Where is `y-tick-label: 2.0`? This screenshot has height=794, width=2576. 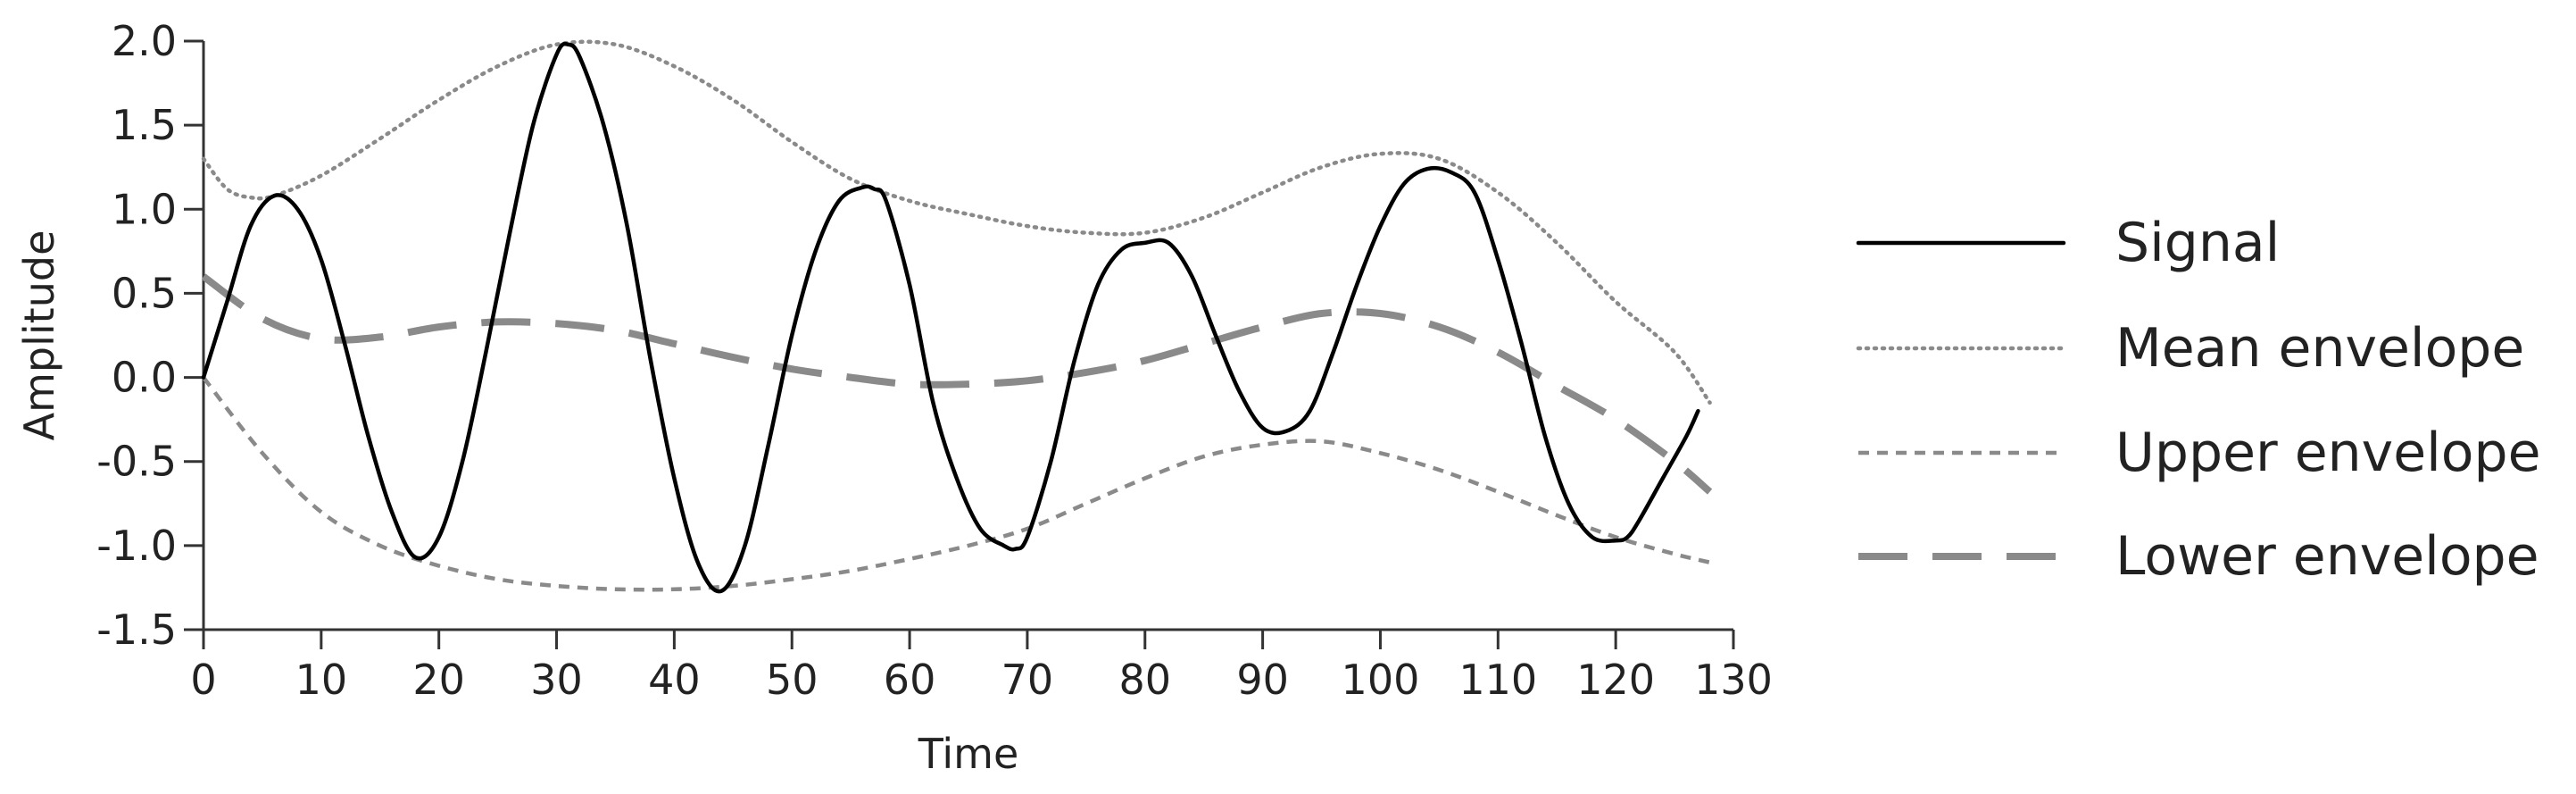
y-tick-label: 2.0 is located at coordinates (144, 41).